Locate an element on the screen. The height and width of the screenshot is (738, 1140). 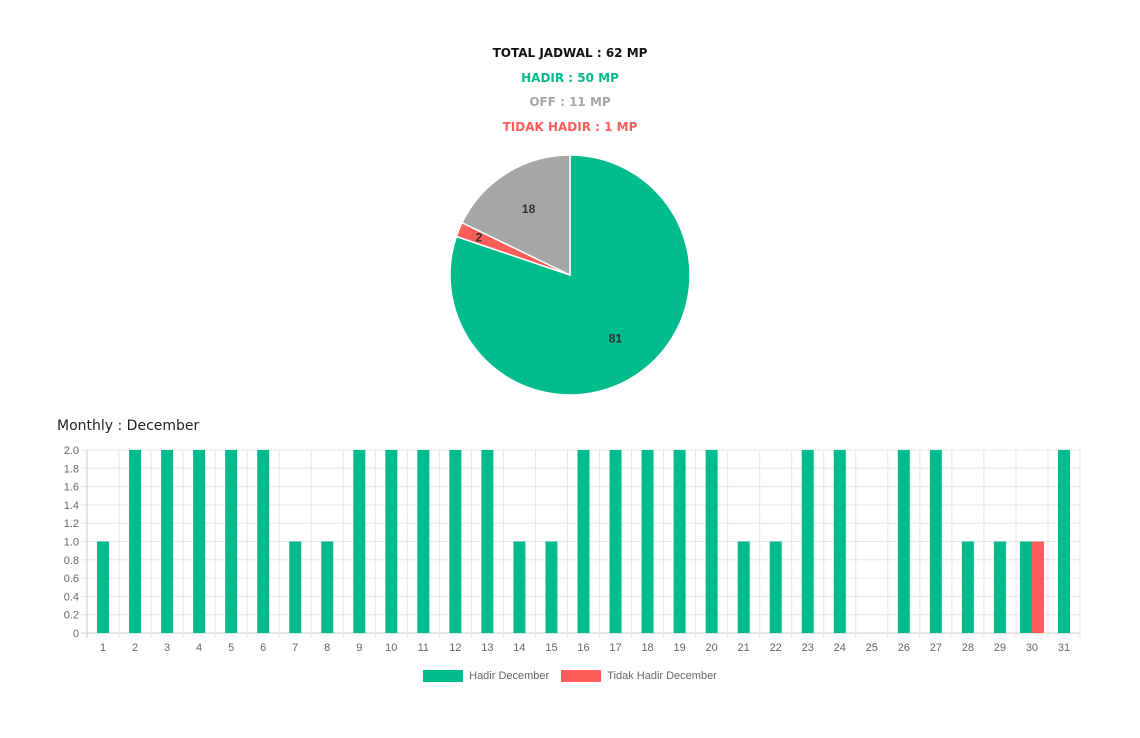
bar-chart-legend: Hadir December Tidak Hadir December is located at coordinates (570, 676).